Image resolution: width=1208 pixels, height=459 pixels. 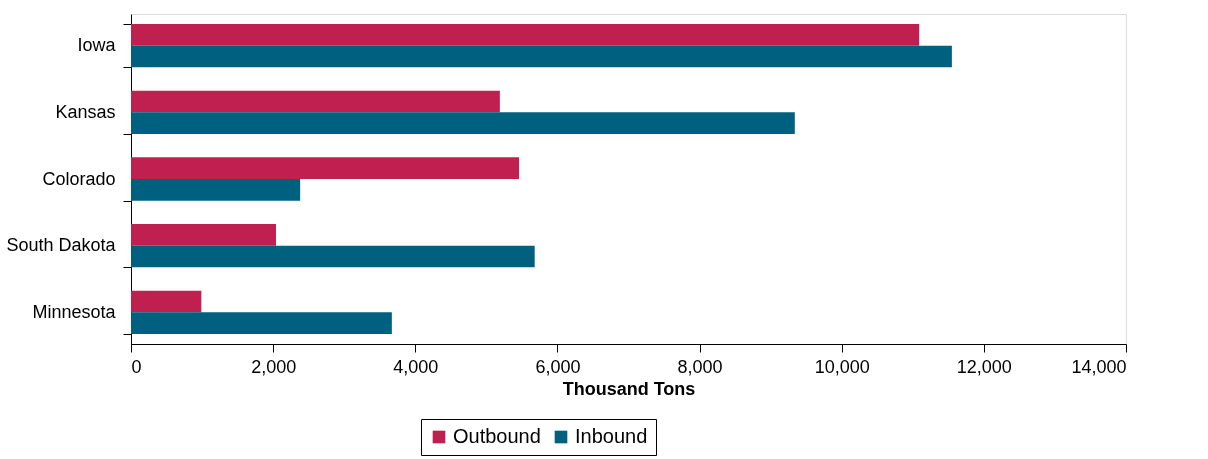 I want to click on x-tick-label: 2,000, so click(x=274, y=366).